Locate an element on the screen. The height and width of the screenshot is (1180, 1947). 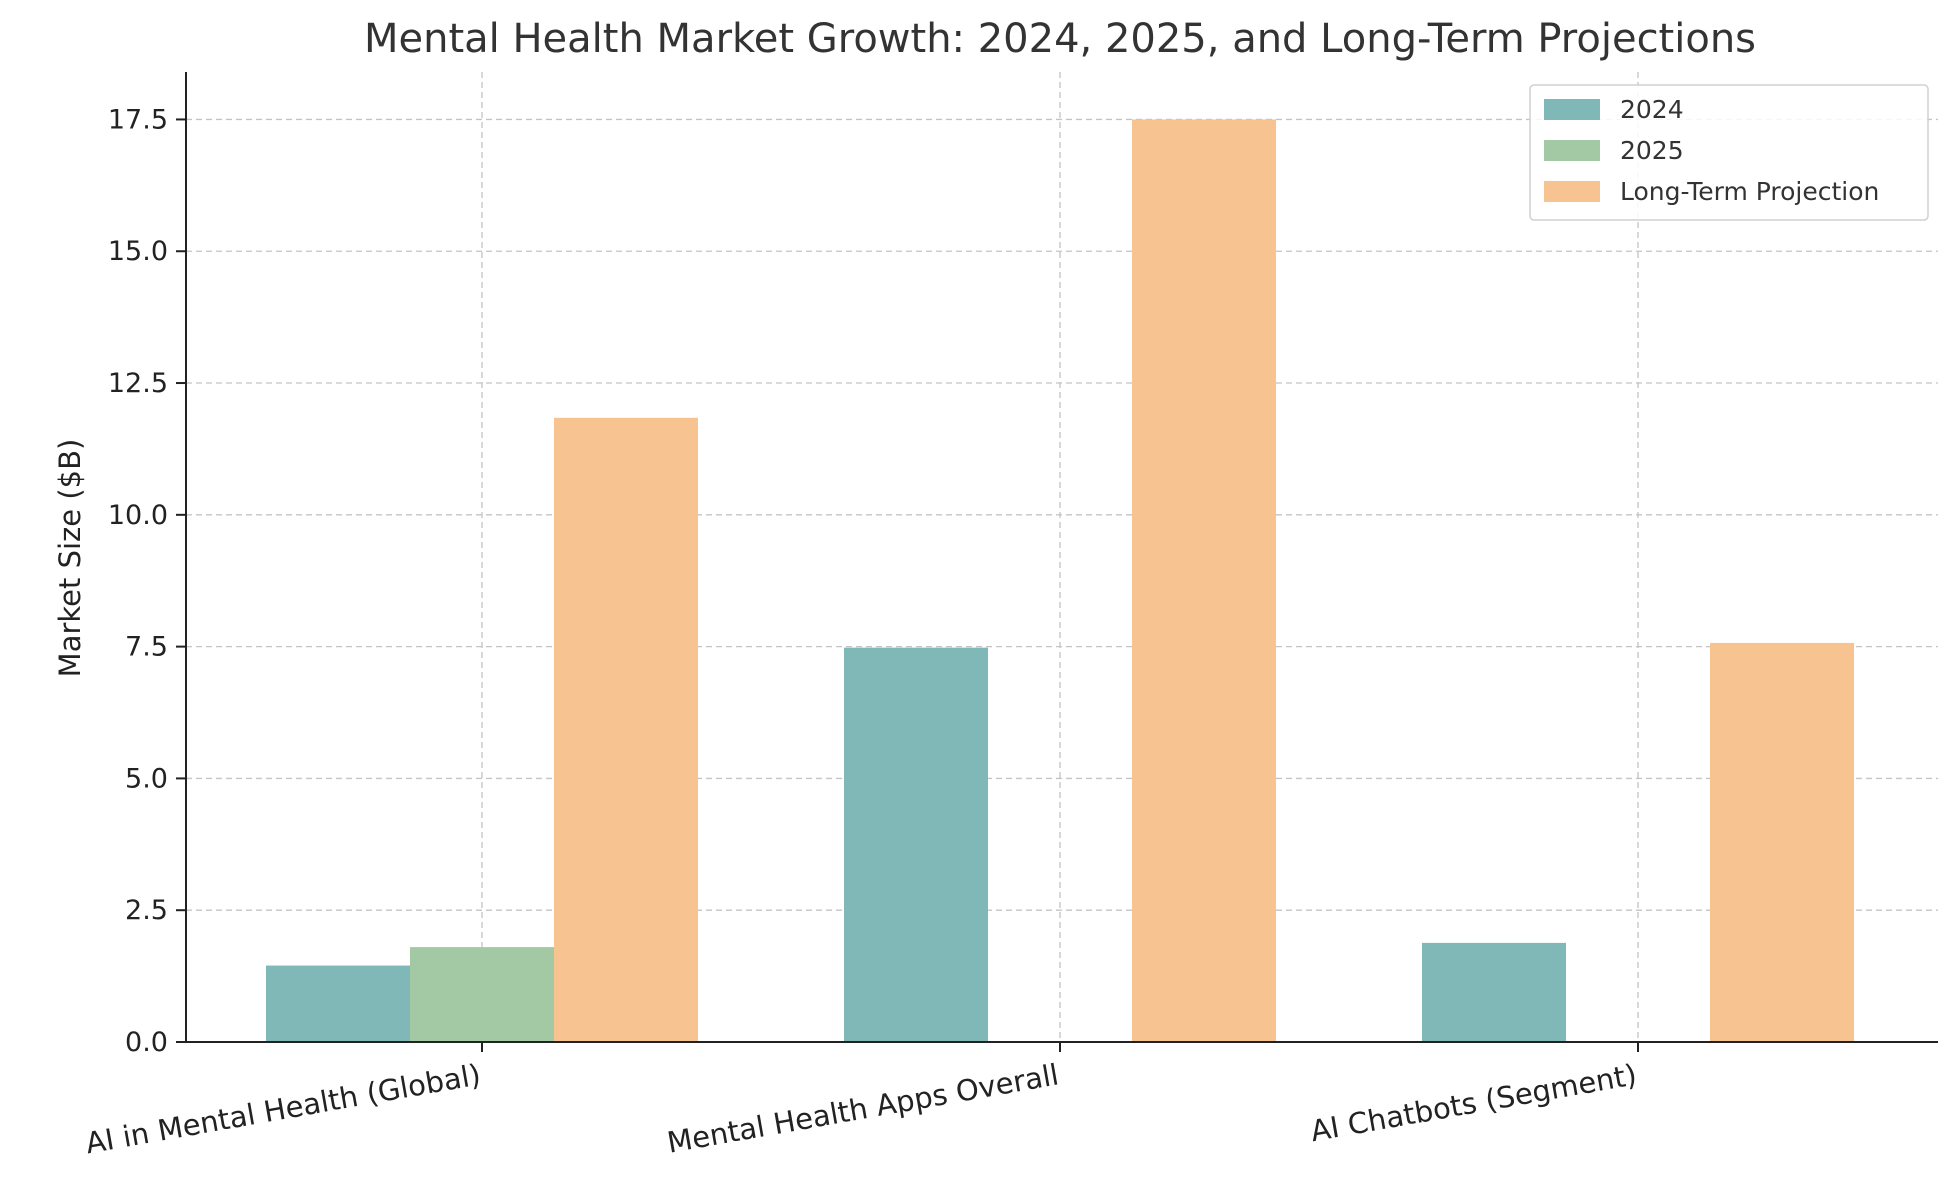
legend-label: 2025 is located at coordinates (1652, 150).